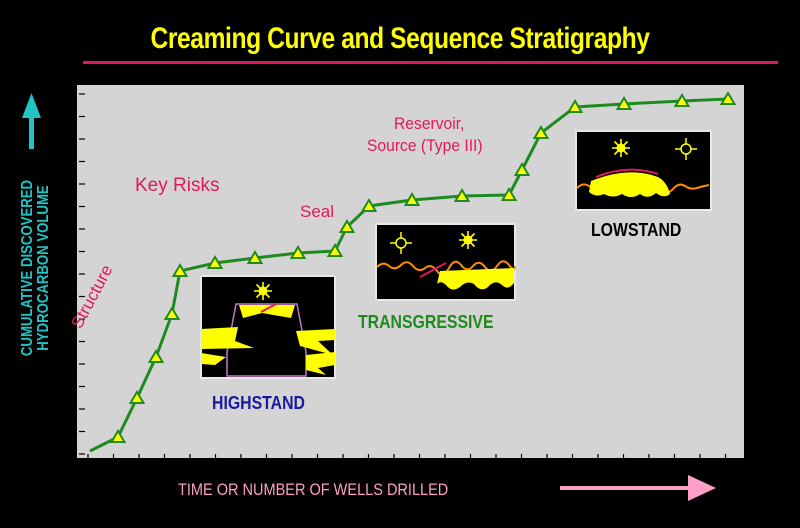 The height and width of the screenshot is (528, 800). I want to click on highstand-inset, so click(268, 327).